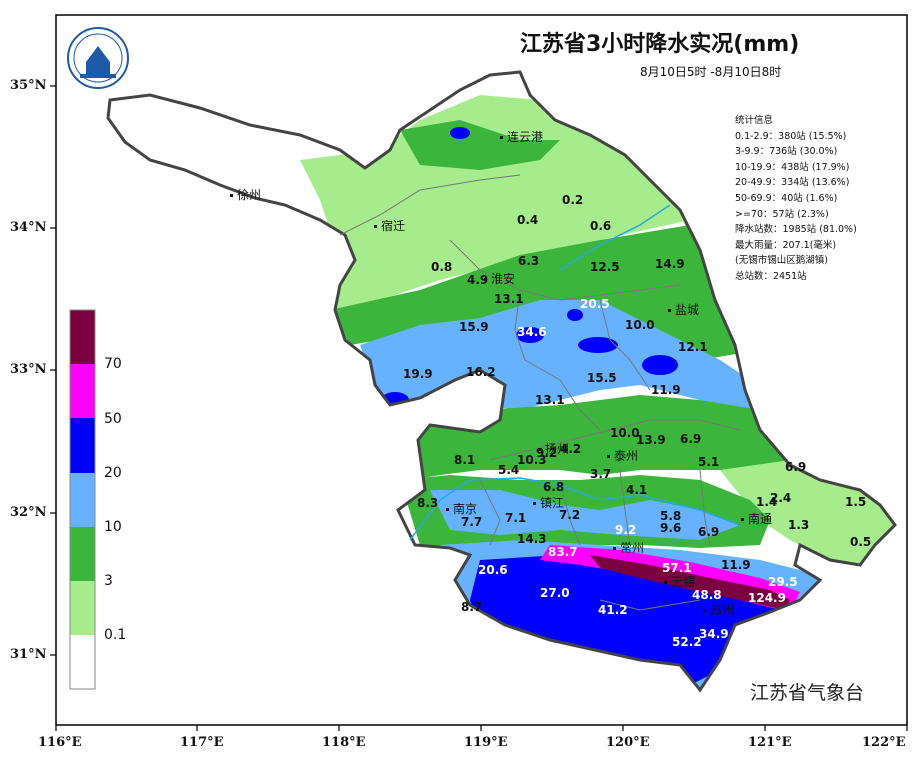 The width and height of the screenshot is (920, 763). What do you see at coordinates (521, 136) in the screenshot?
I see `city-label: 连云港` at bounding box center [521, 136].